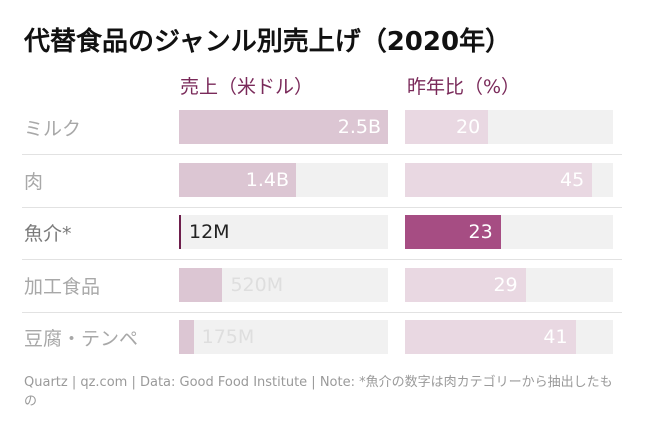  What do you see at coordinates (509, 232) in the screenshot?
I see `yoy-bar-track: 23` at bounding box center [509, 232].